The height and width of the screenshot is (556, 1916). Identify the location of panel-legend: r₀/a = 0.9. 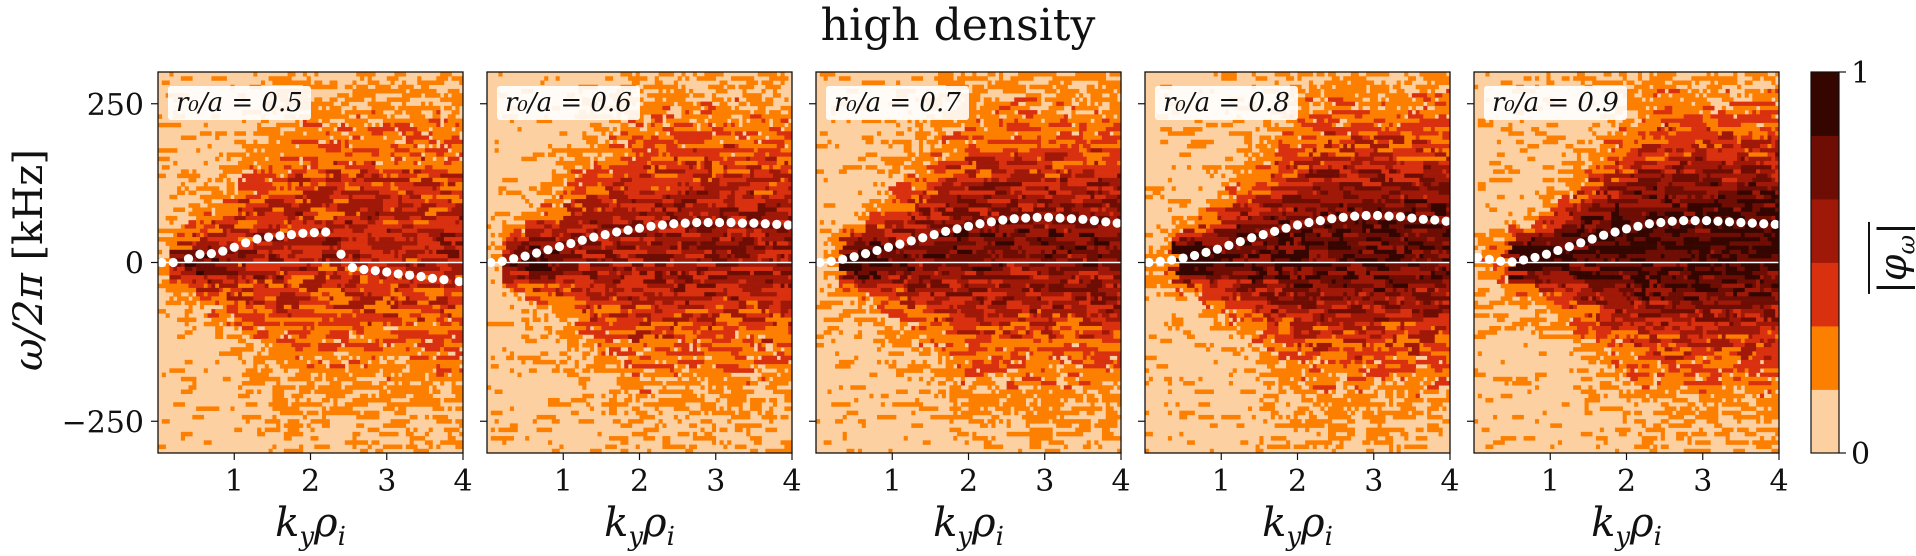
(1555, 103).